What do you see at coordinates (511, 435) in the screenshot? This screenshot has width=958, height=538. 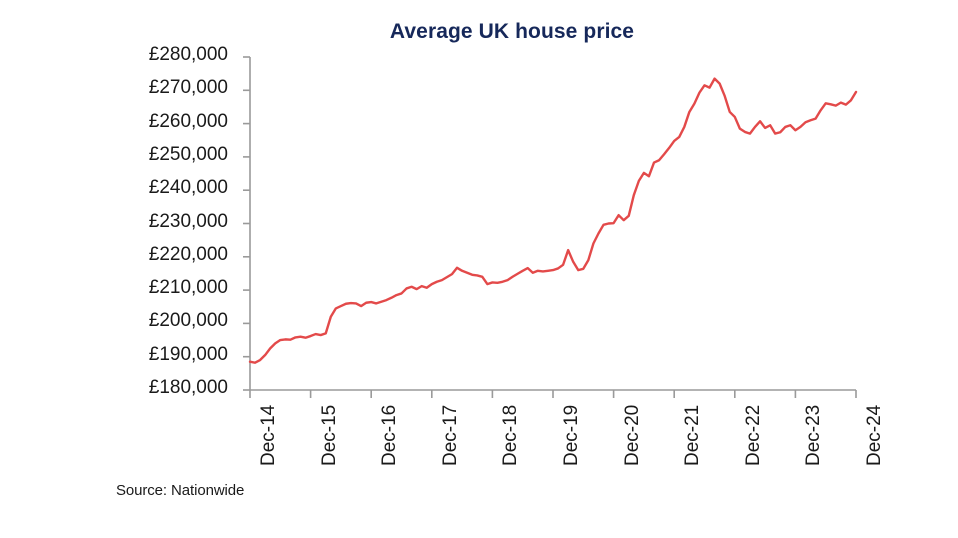 I see `x-axis-tick-label: Dec-18` at bounding box center [511, 435].